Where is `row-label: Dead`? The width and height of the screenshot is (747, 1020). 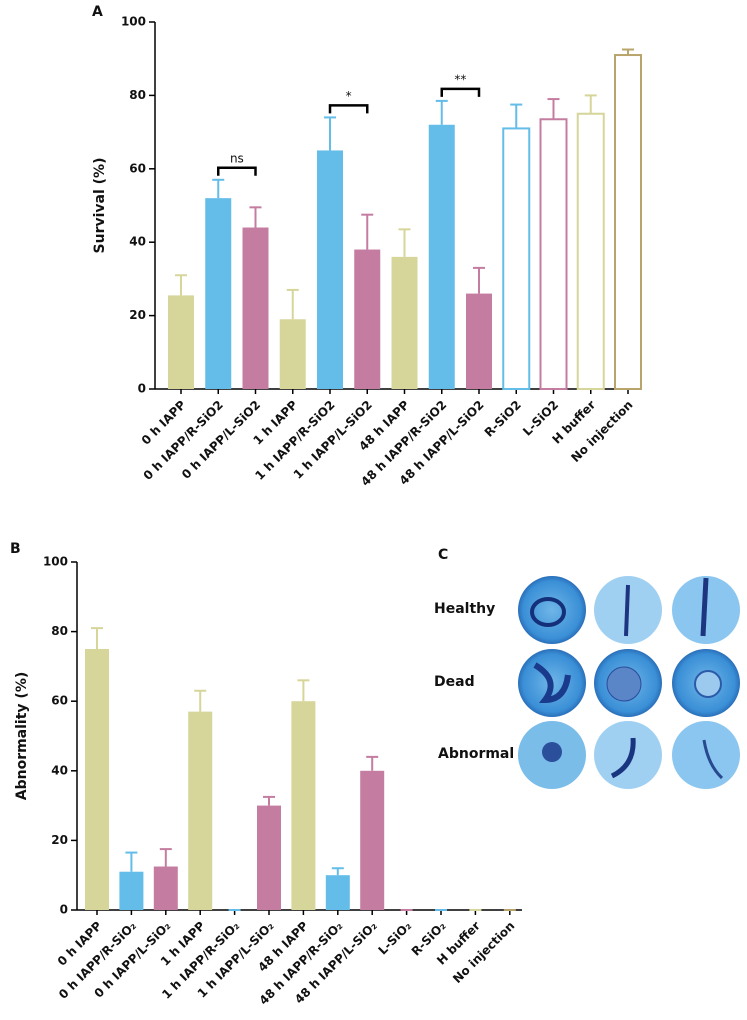 row-label: Dead is located at coordinates (454, 682).